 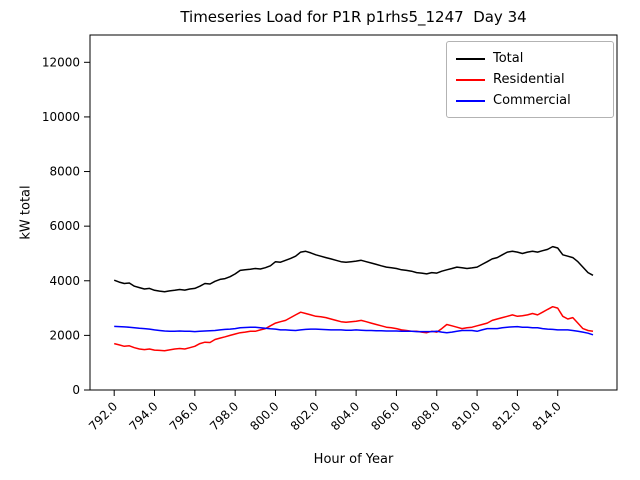 I want to click on y-tick-label: 8000, so click(x=64, y=172).